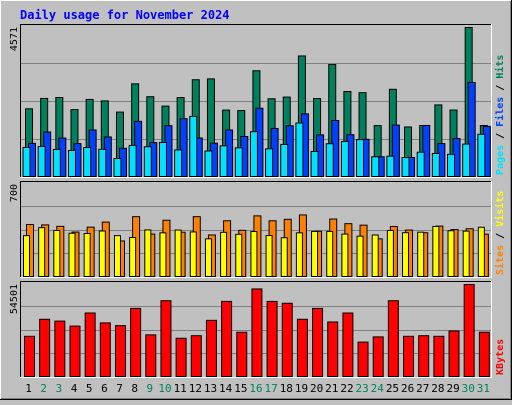 Image resolution: width=512 pixels, height=405 pixels. I want to click on legend-entry: Visits, so click(500, 209).